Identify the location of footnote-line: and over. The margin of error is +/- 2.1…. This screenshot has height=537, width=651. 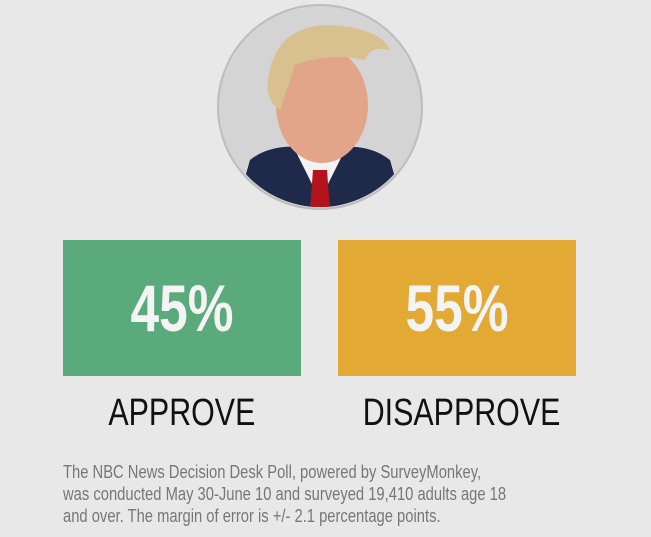
(252, 516).